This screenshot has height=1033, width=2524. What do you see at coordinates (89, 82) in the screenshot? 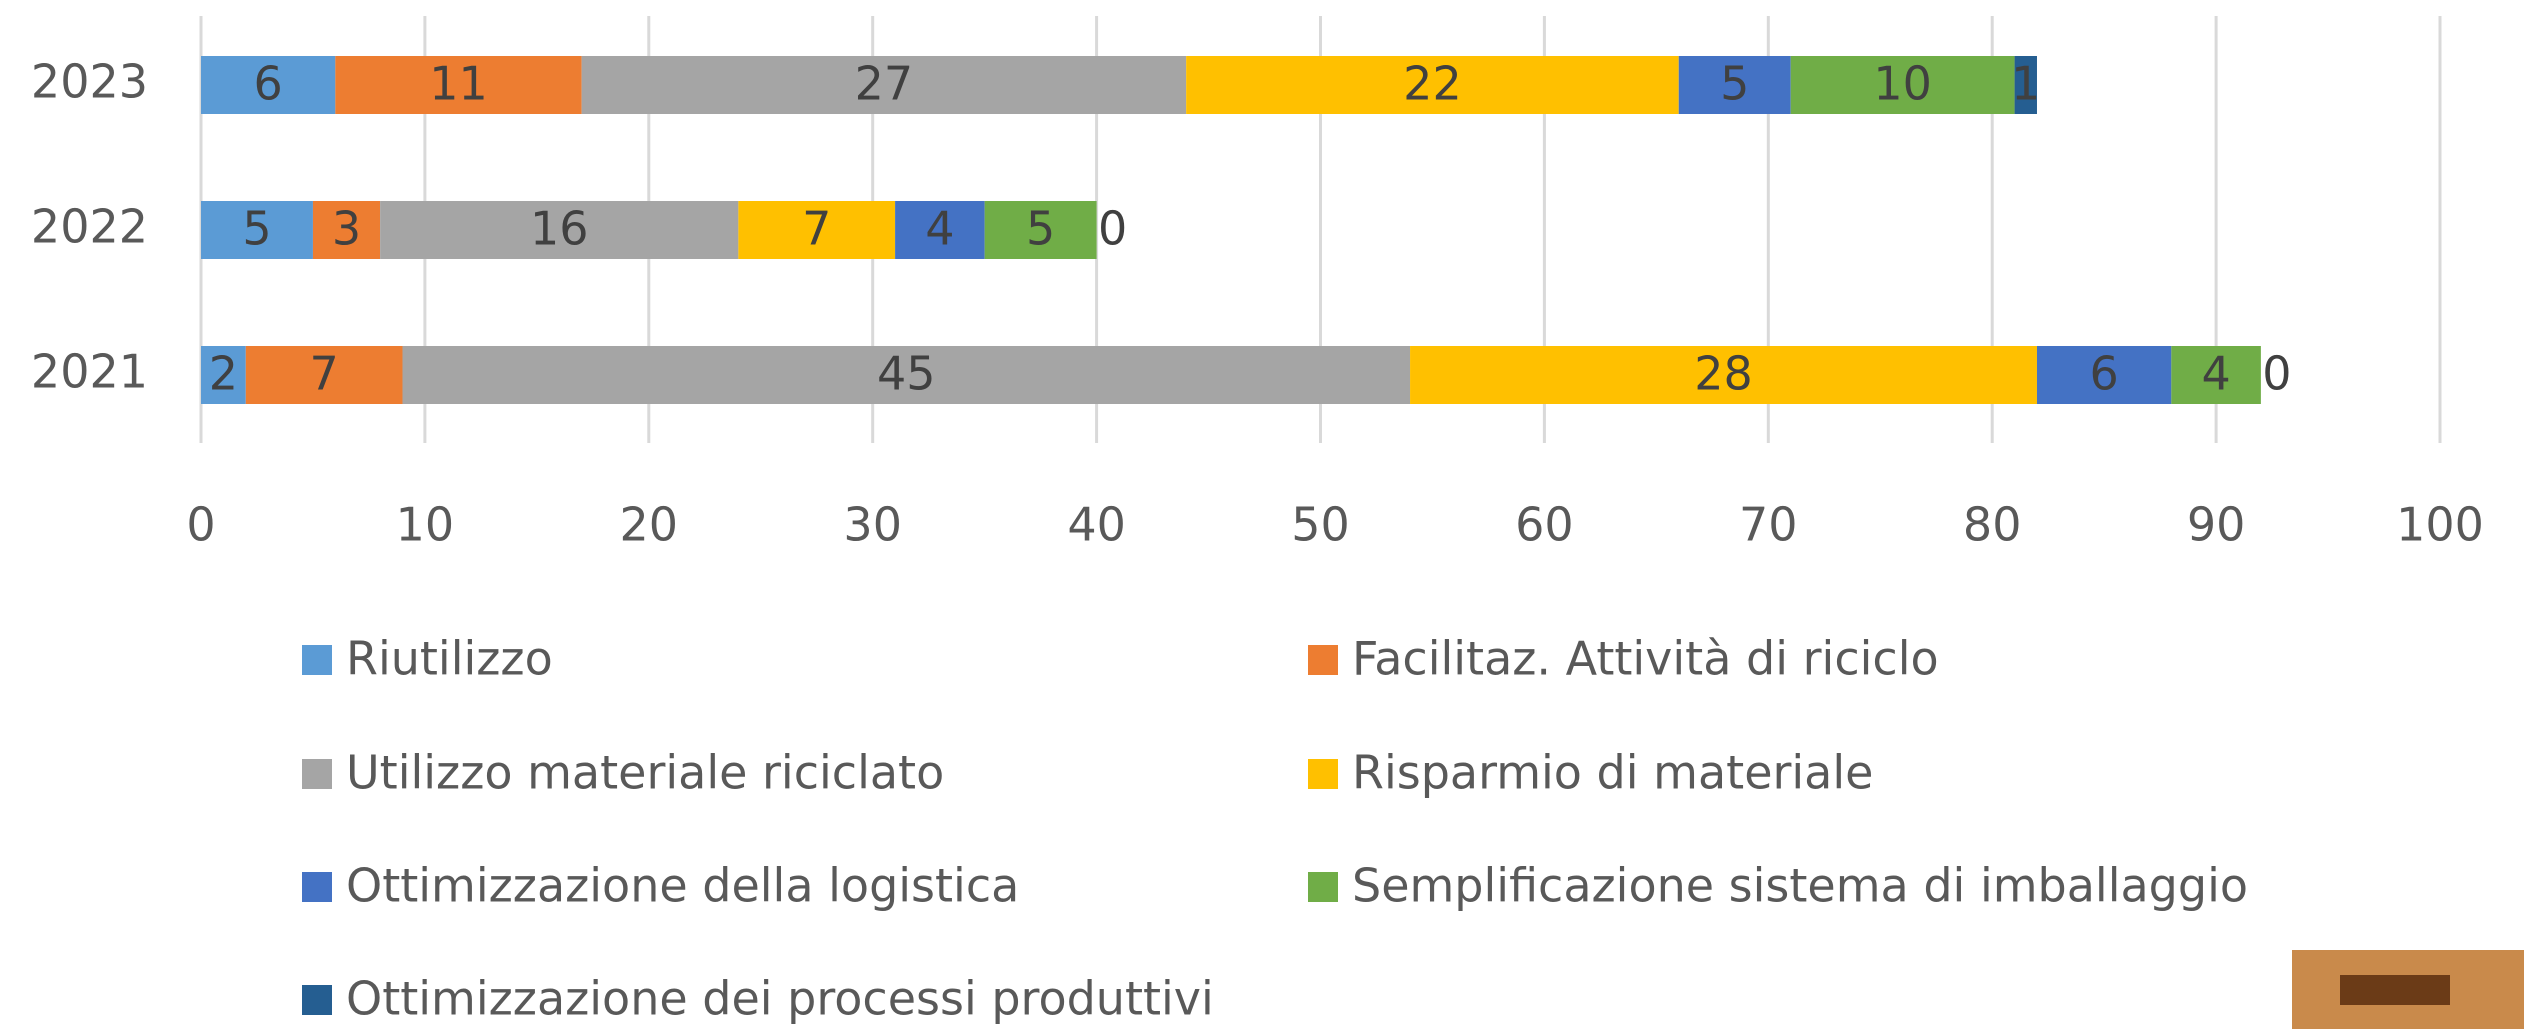
I see `y-tick-label: 2023` at bounding box center [89, 82].